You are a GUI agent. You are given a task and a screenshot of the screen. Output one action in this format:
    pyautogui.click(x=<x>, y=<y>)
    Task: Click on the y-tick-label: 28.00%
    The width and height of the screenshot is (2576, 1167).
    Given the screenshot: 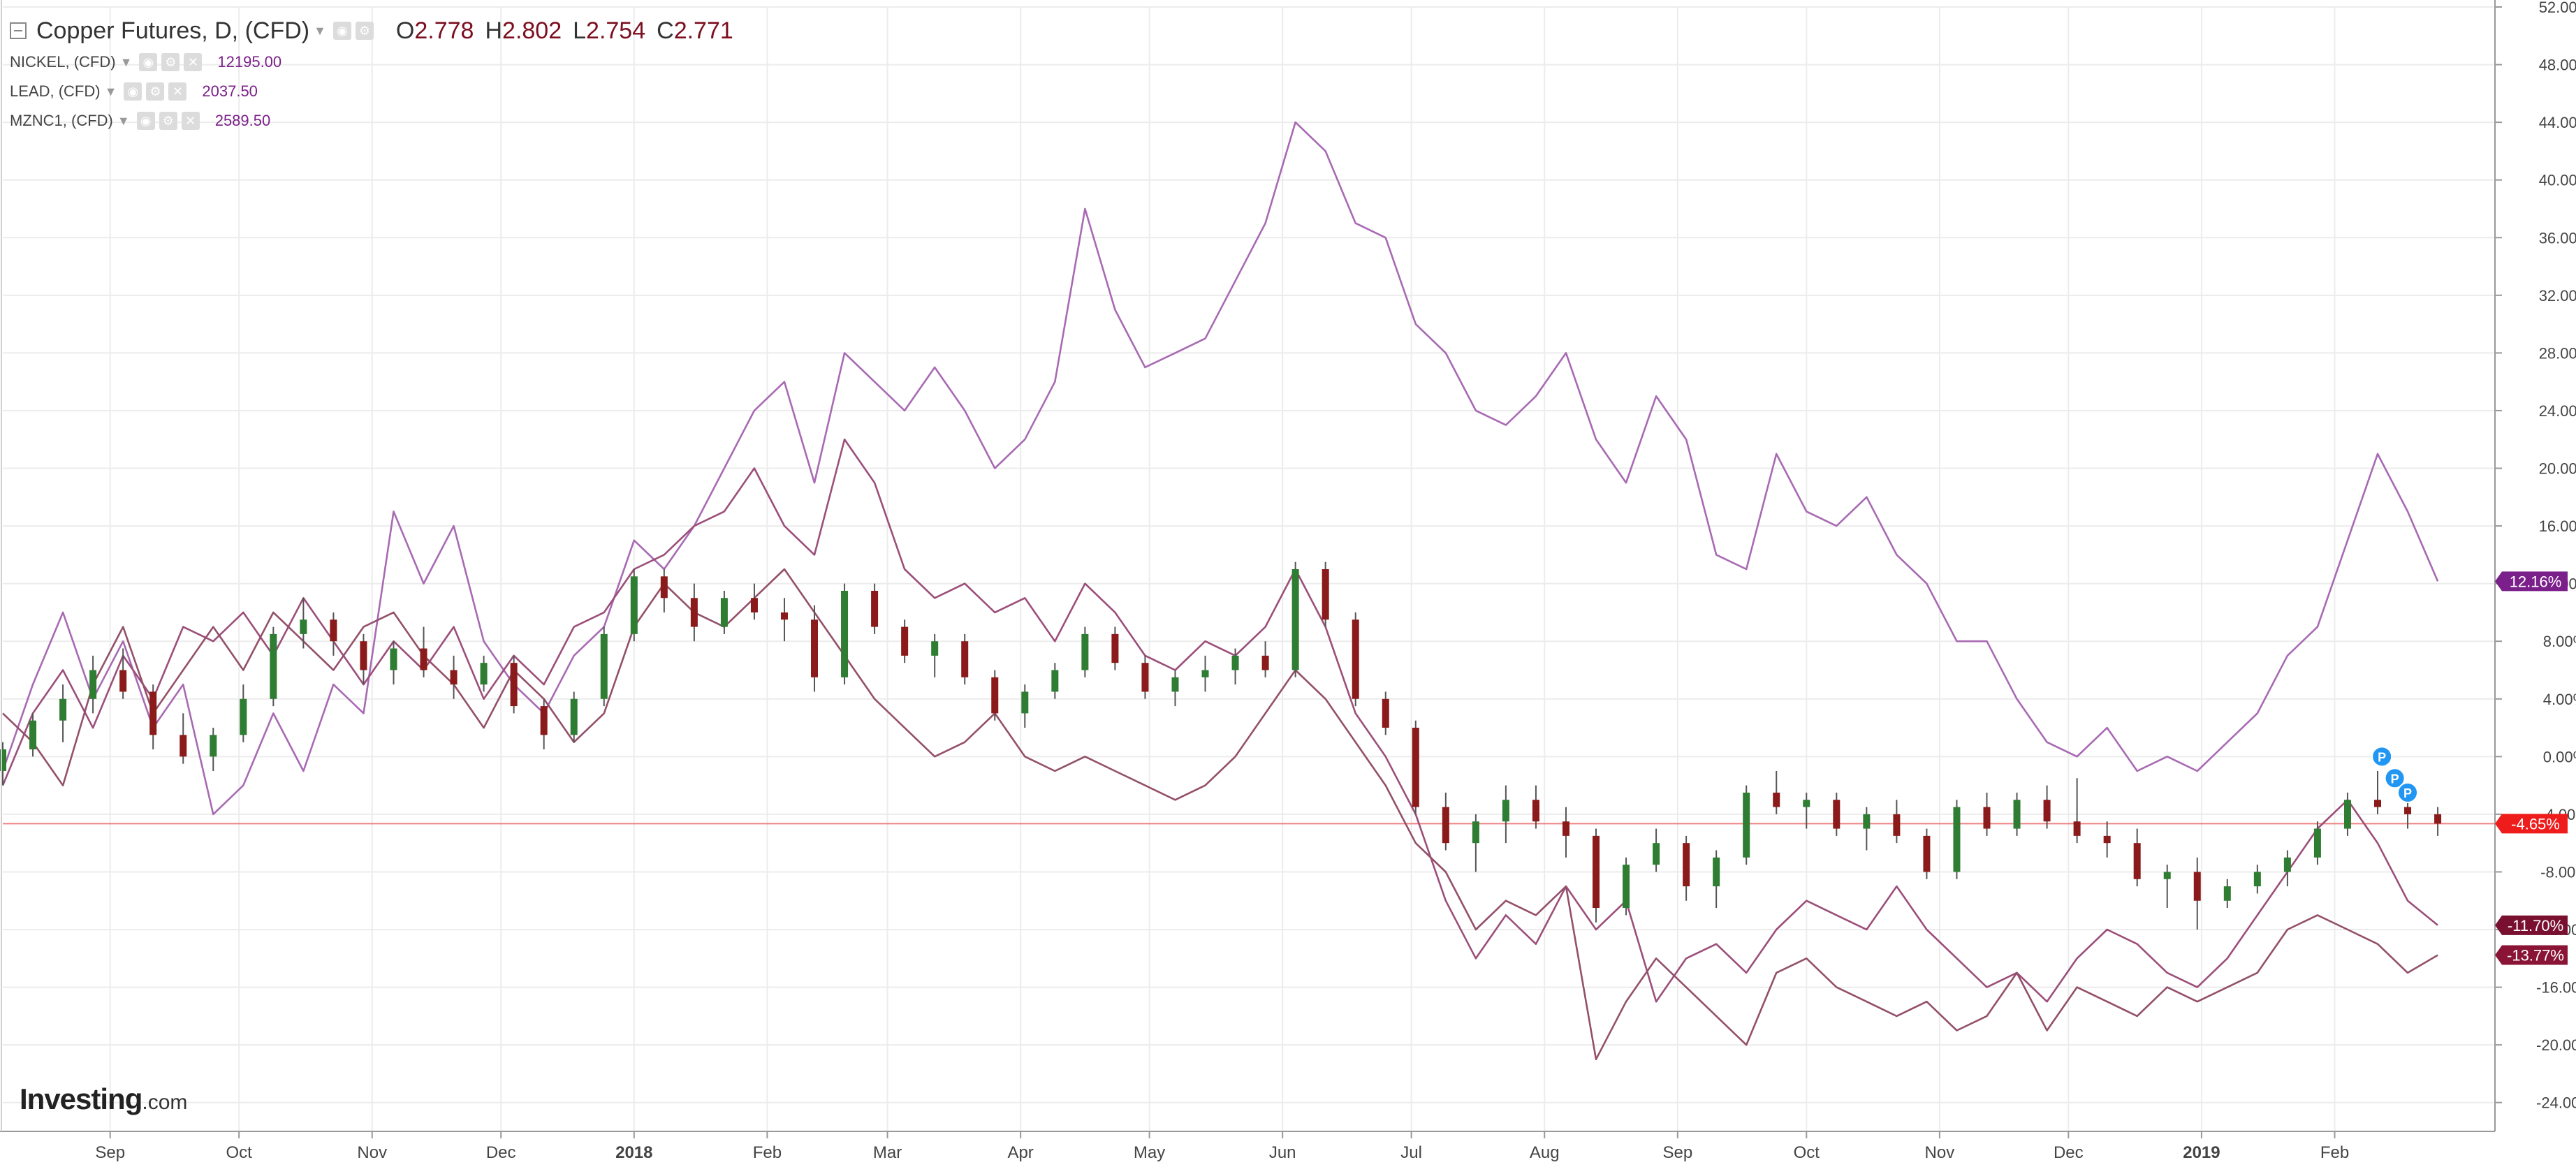 What is the action you would take?
    pyautogui.click(x=2557, y=353)
    